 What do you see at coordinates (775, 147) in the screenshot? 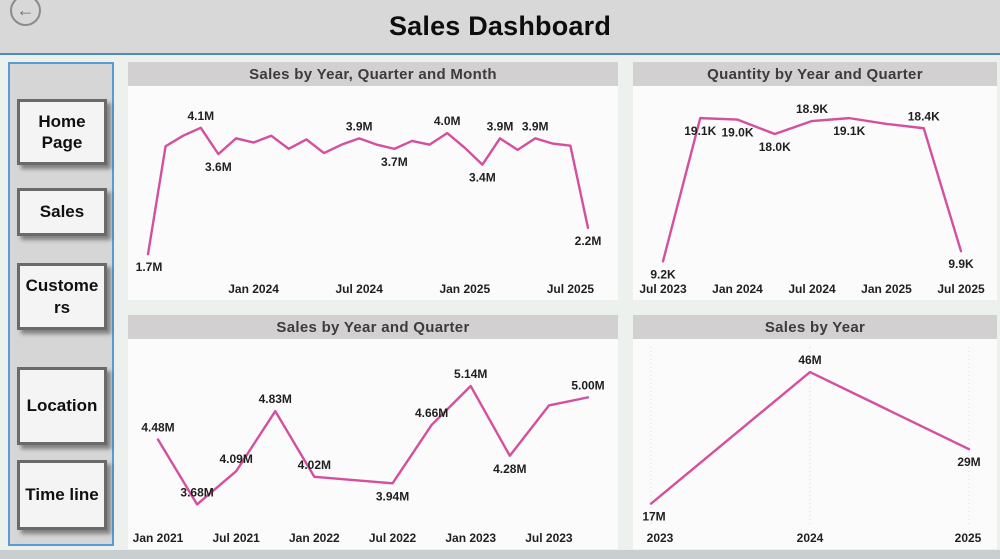
I see `data-label: 18.0K` at bounding box center [775, 147].